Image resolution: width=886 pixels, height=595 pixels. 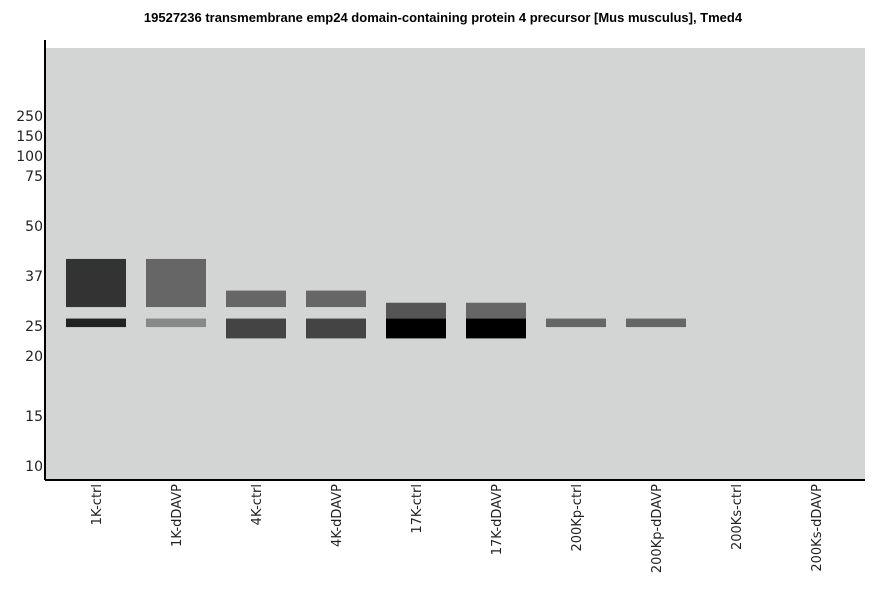 I want to click on mw-label-50: 50, so click(x=34, y=227).